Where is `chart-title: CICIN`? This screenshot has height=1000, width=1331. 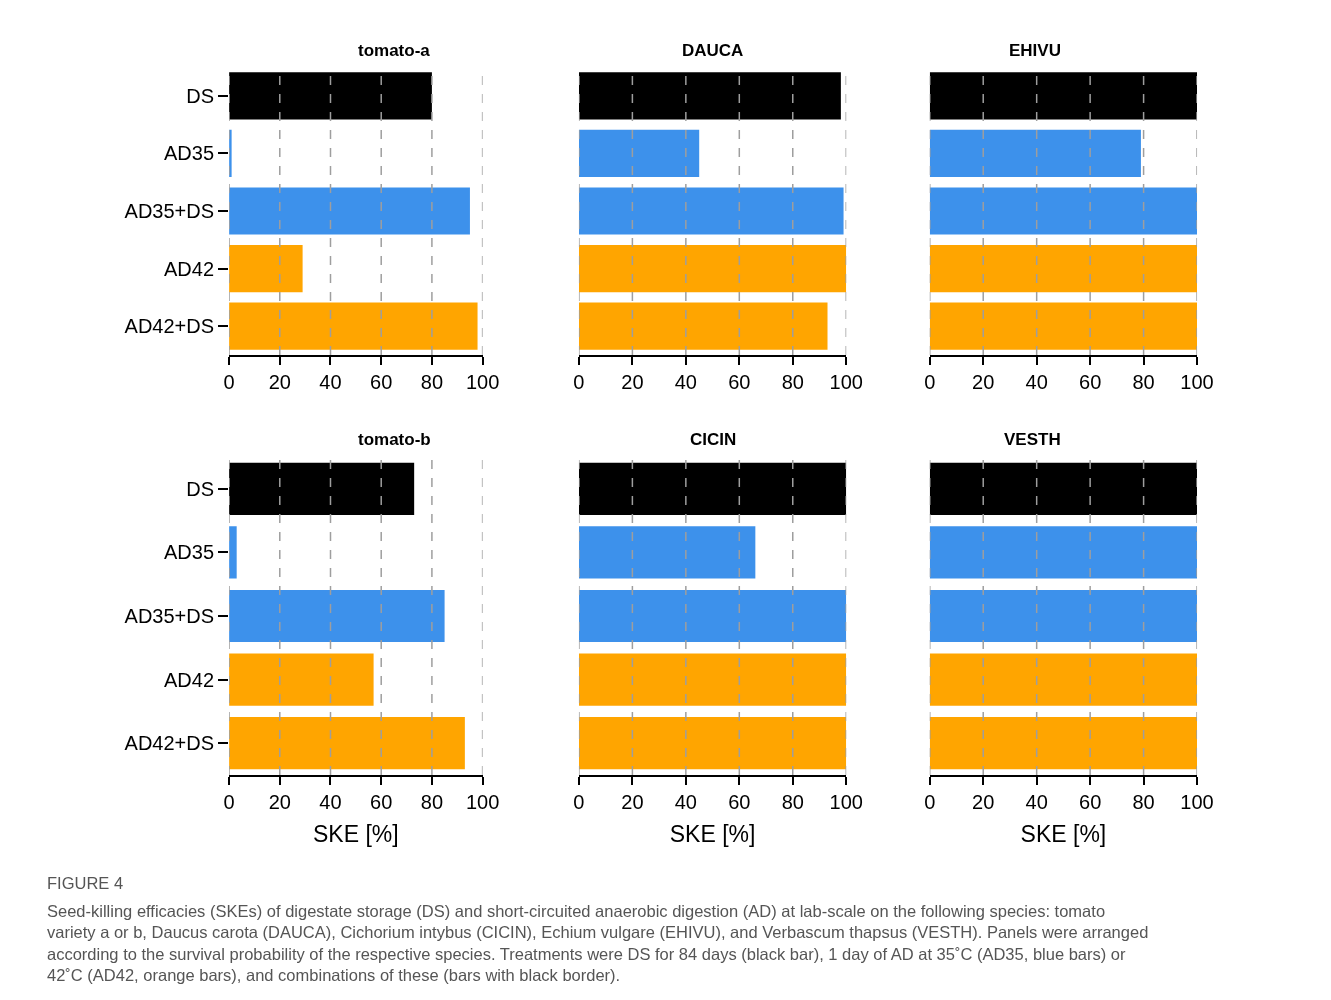 chart-title: CICIN is located at coordinates (713, 439).